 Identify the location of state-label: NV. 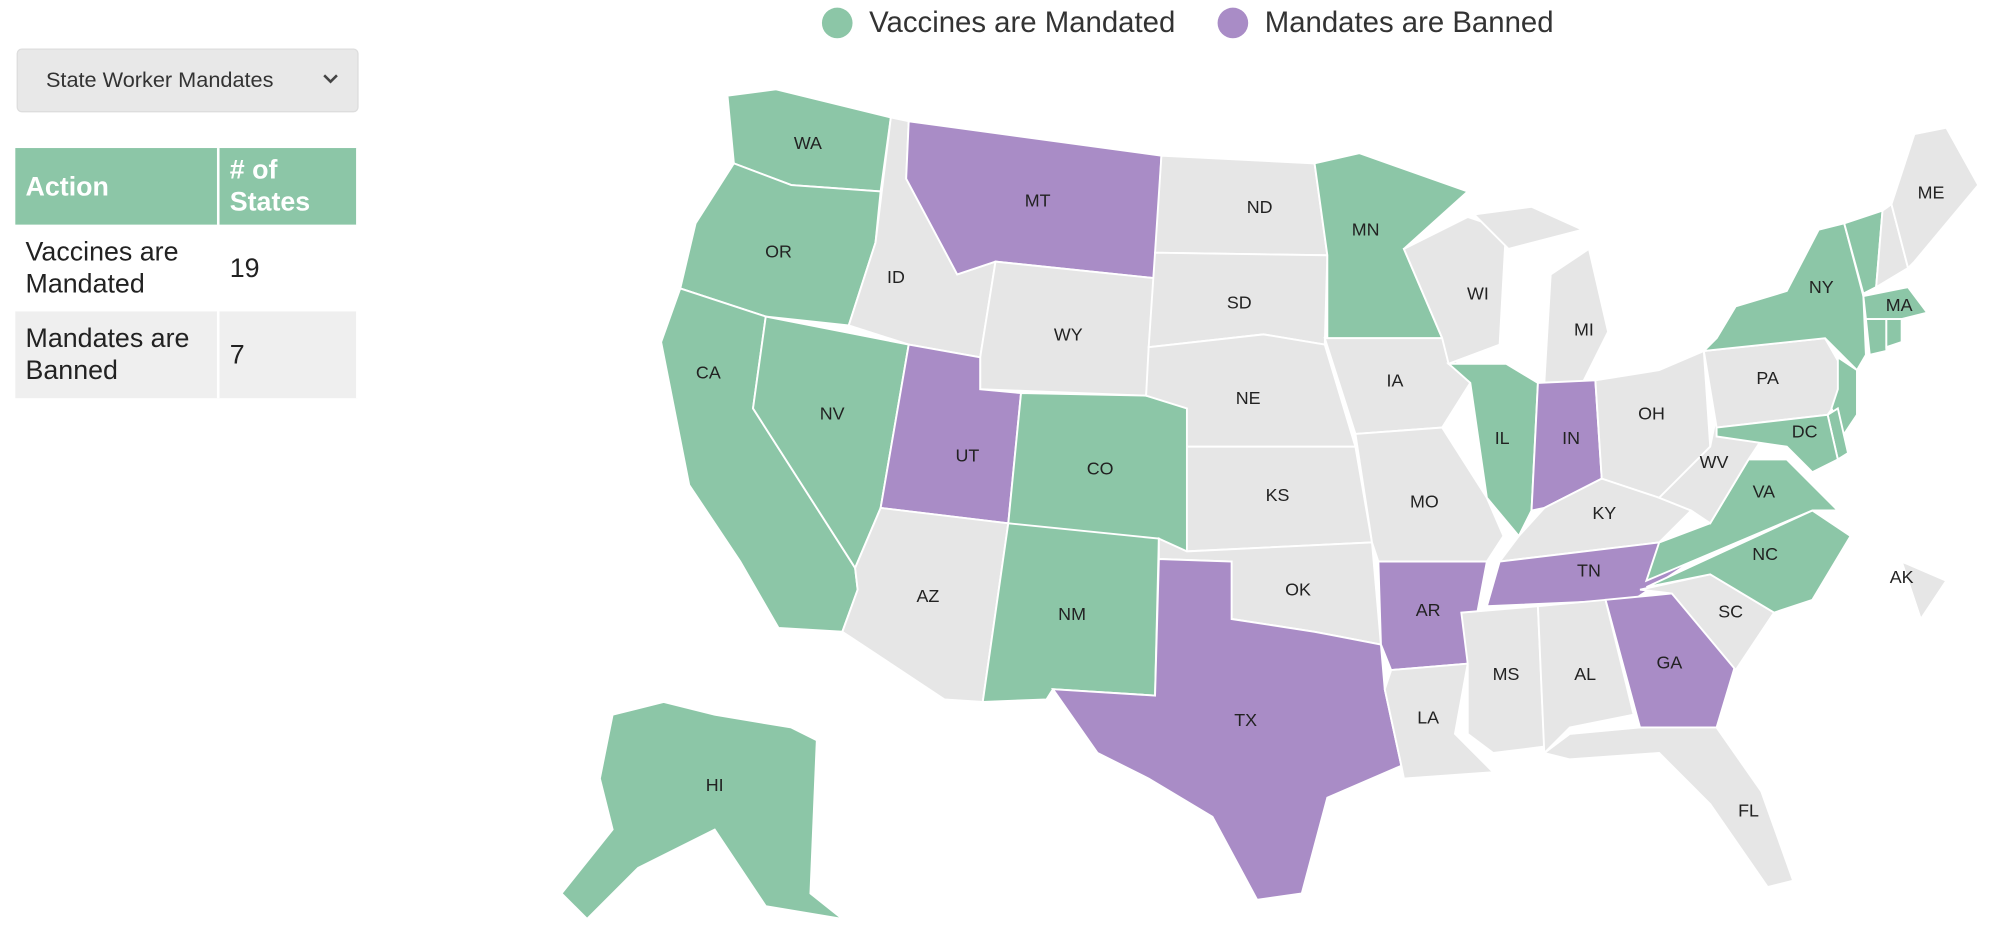
(832, 414).